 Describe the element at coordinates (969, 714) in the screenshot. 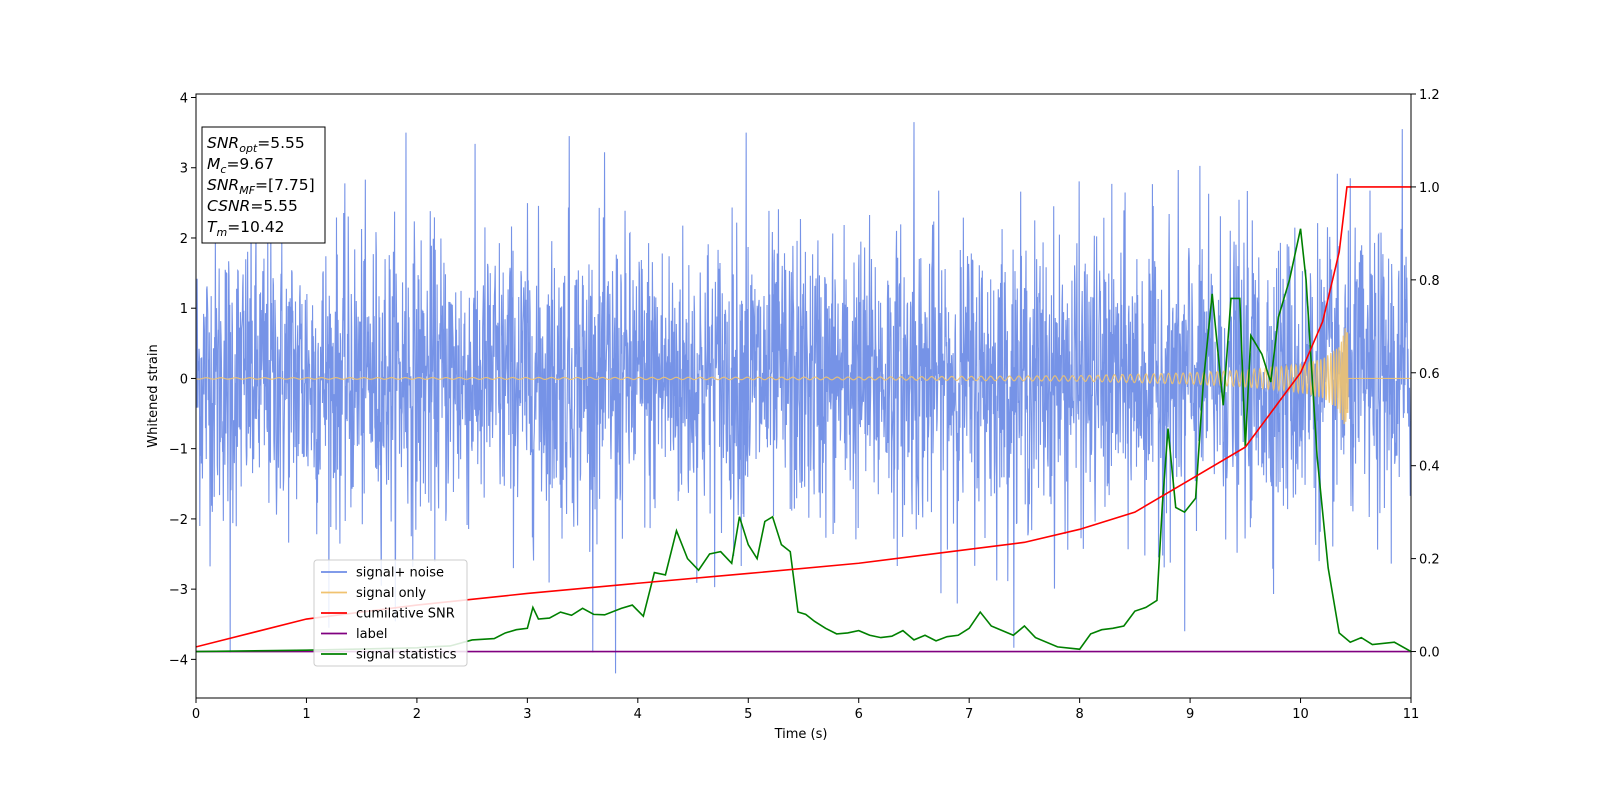

I see `x-tick-label: 7` at that location.